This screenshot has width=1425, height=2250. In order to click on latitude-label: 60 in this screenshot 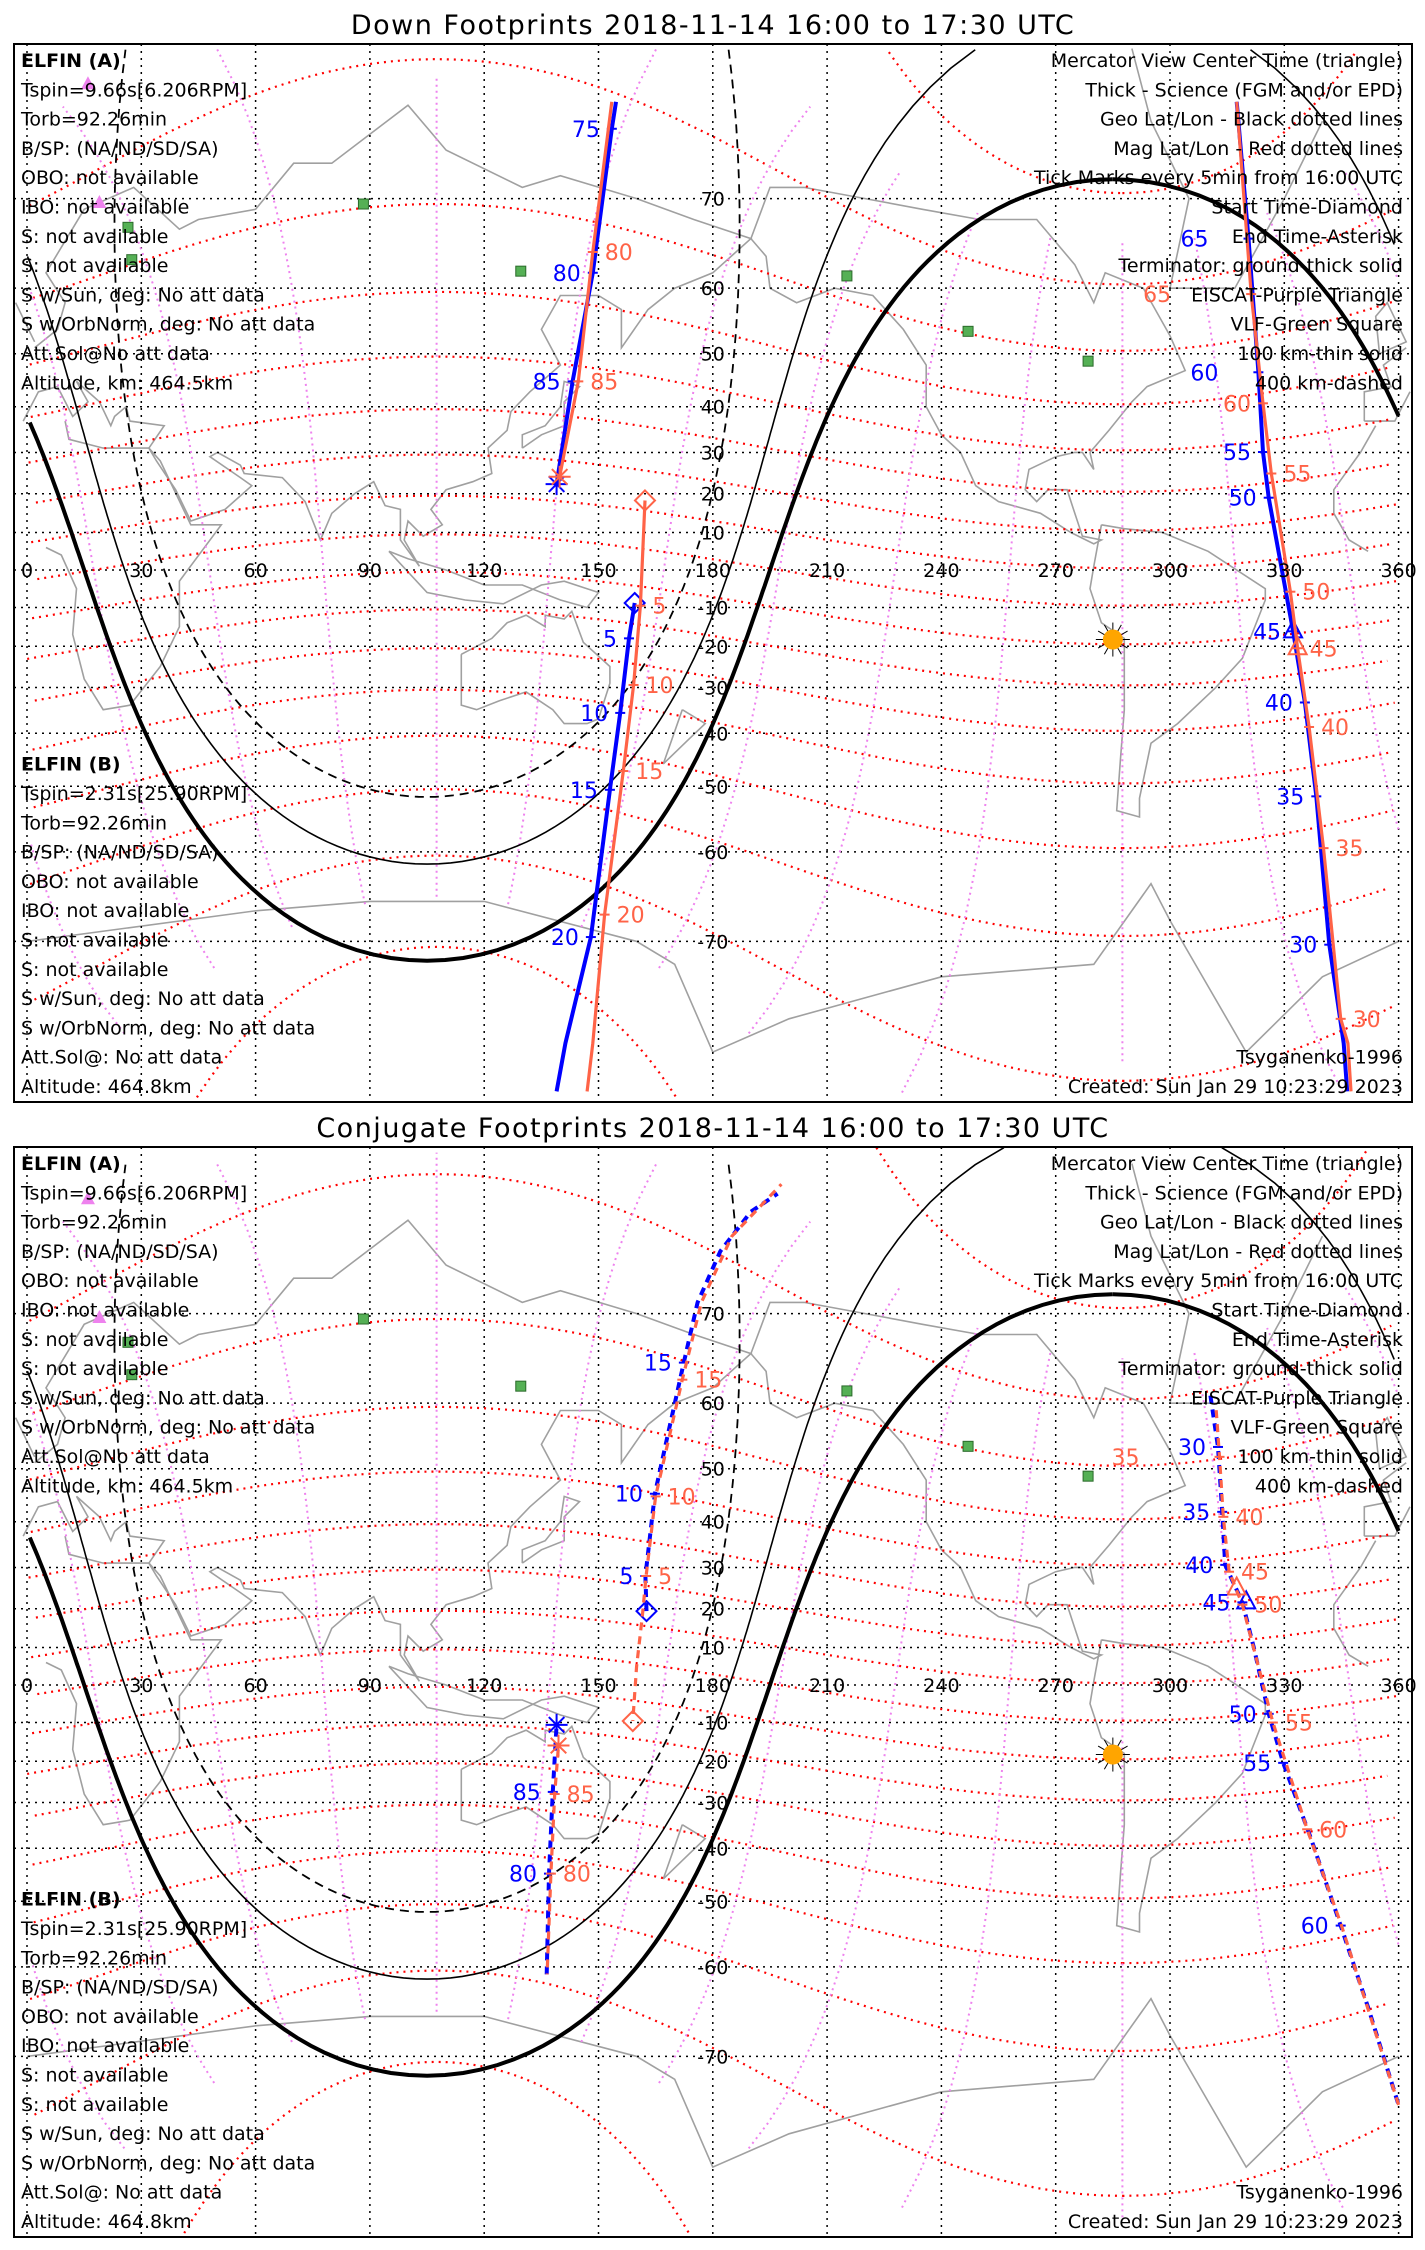, I will do `click(713, 289)`.